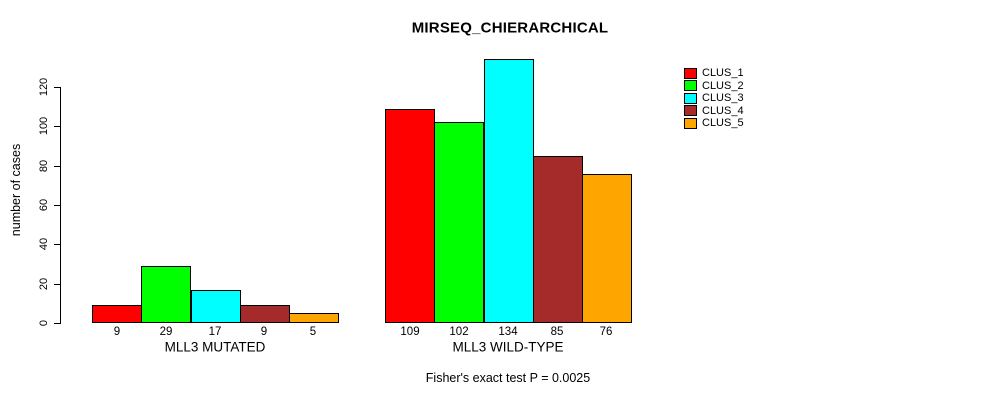 The width and height of the screenshot is (990, 400). I want to click on legend-item: CLUS_4, so click(714, 111).